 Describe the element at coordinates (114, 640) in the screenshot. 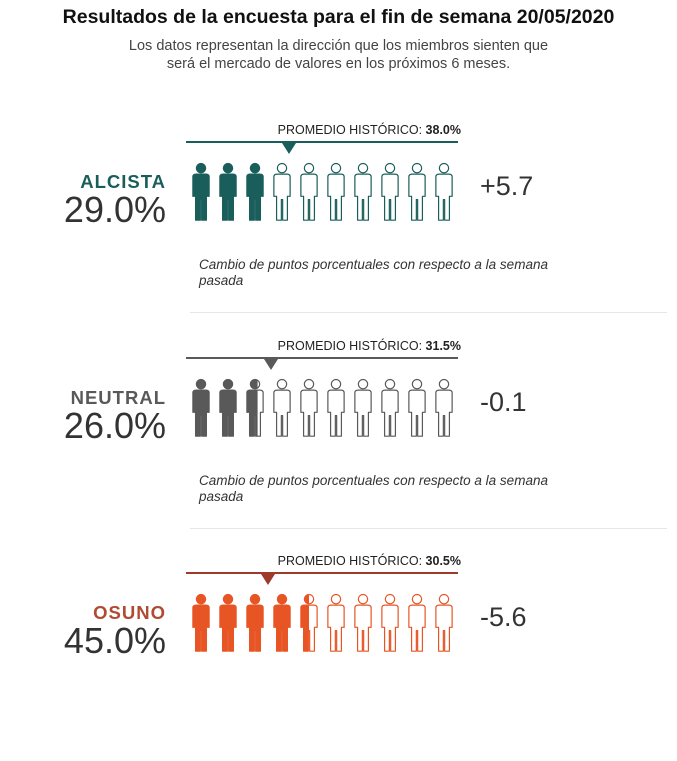

I see `category-percentage: 45.0%` at that location.